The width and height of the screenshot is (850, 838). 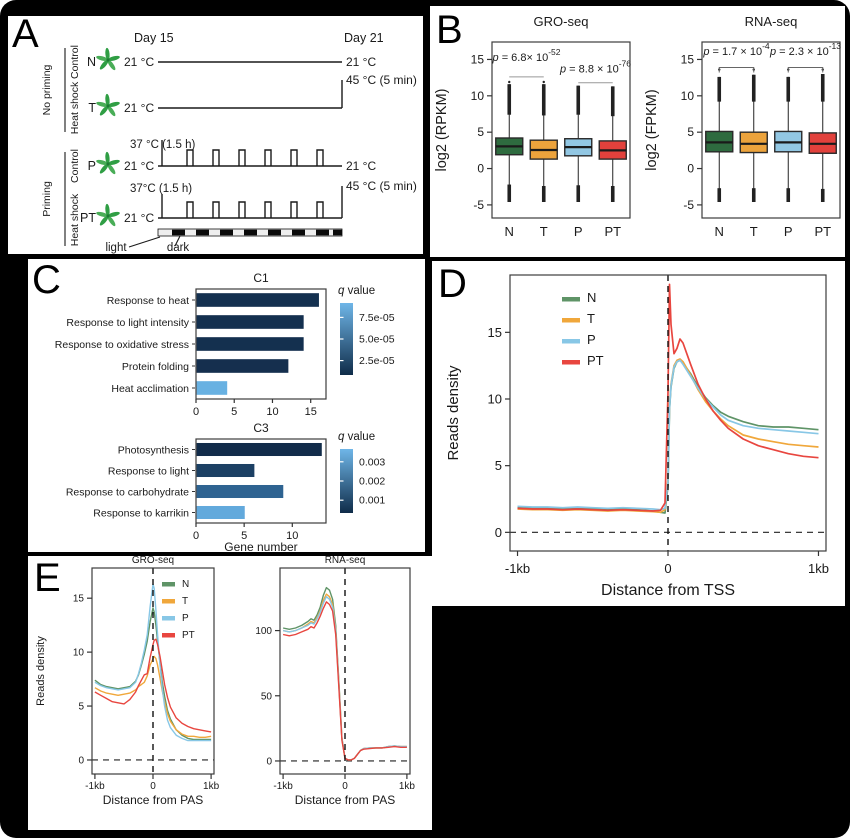 What do you see at coordinates (509, 82) in the screenshot?
I see `outlier-dot` at bounding box center [509, 82].